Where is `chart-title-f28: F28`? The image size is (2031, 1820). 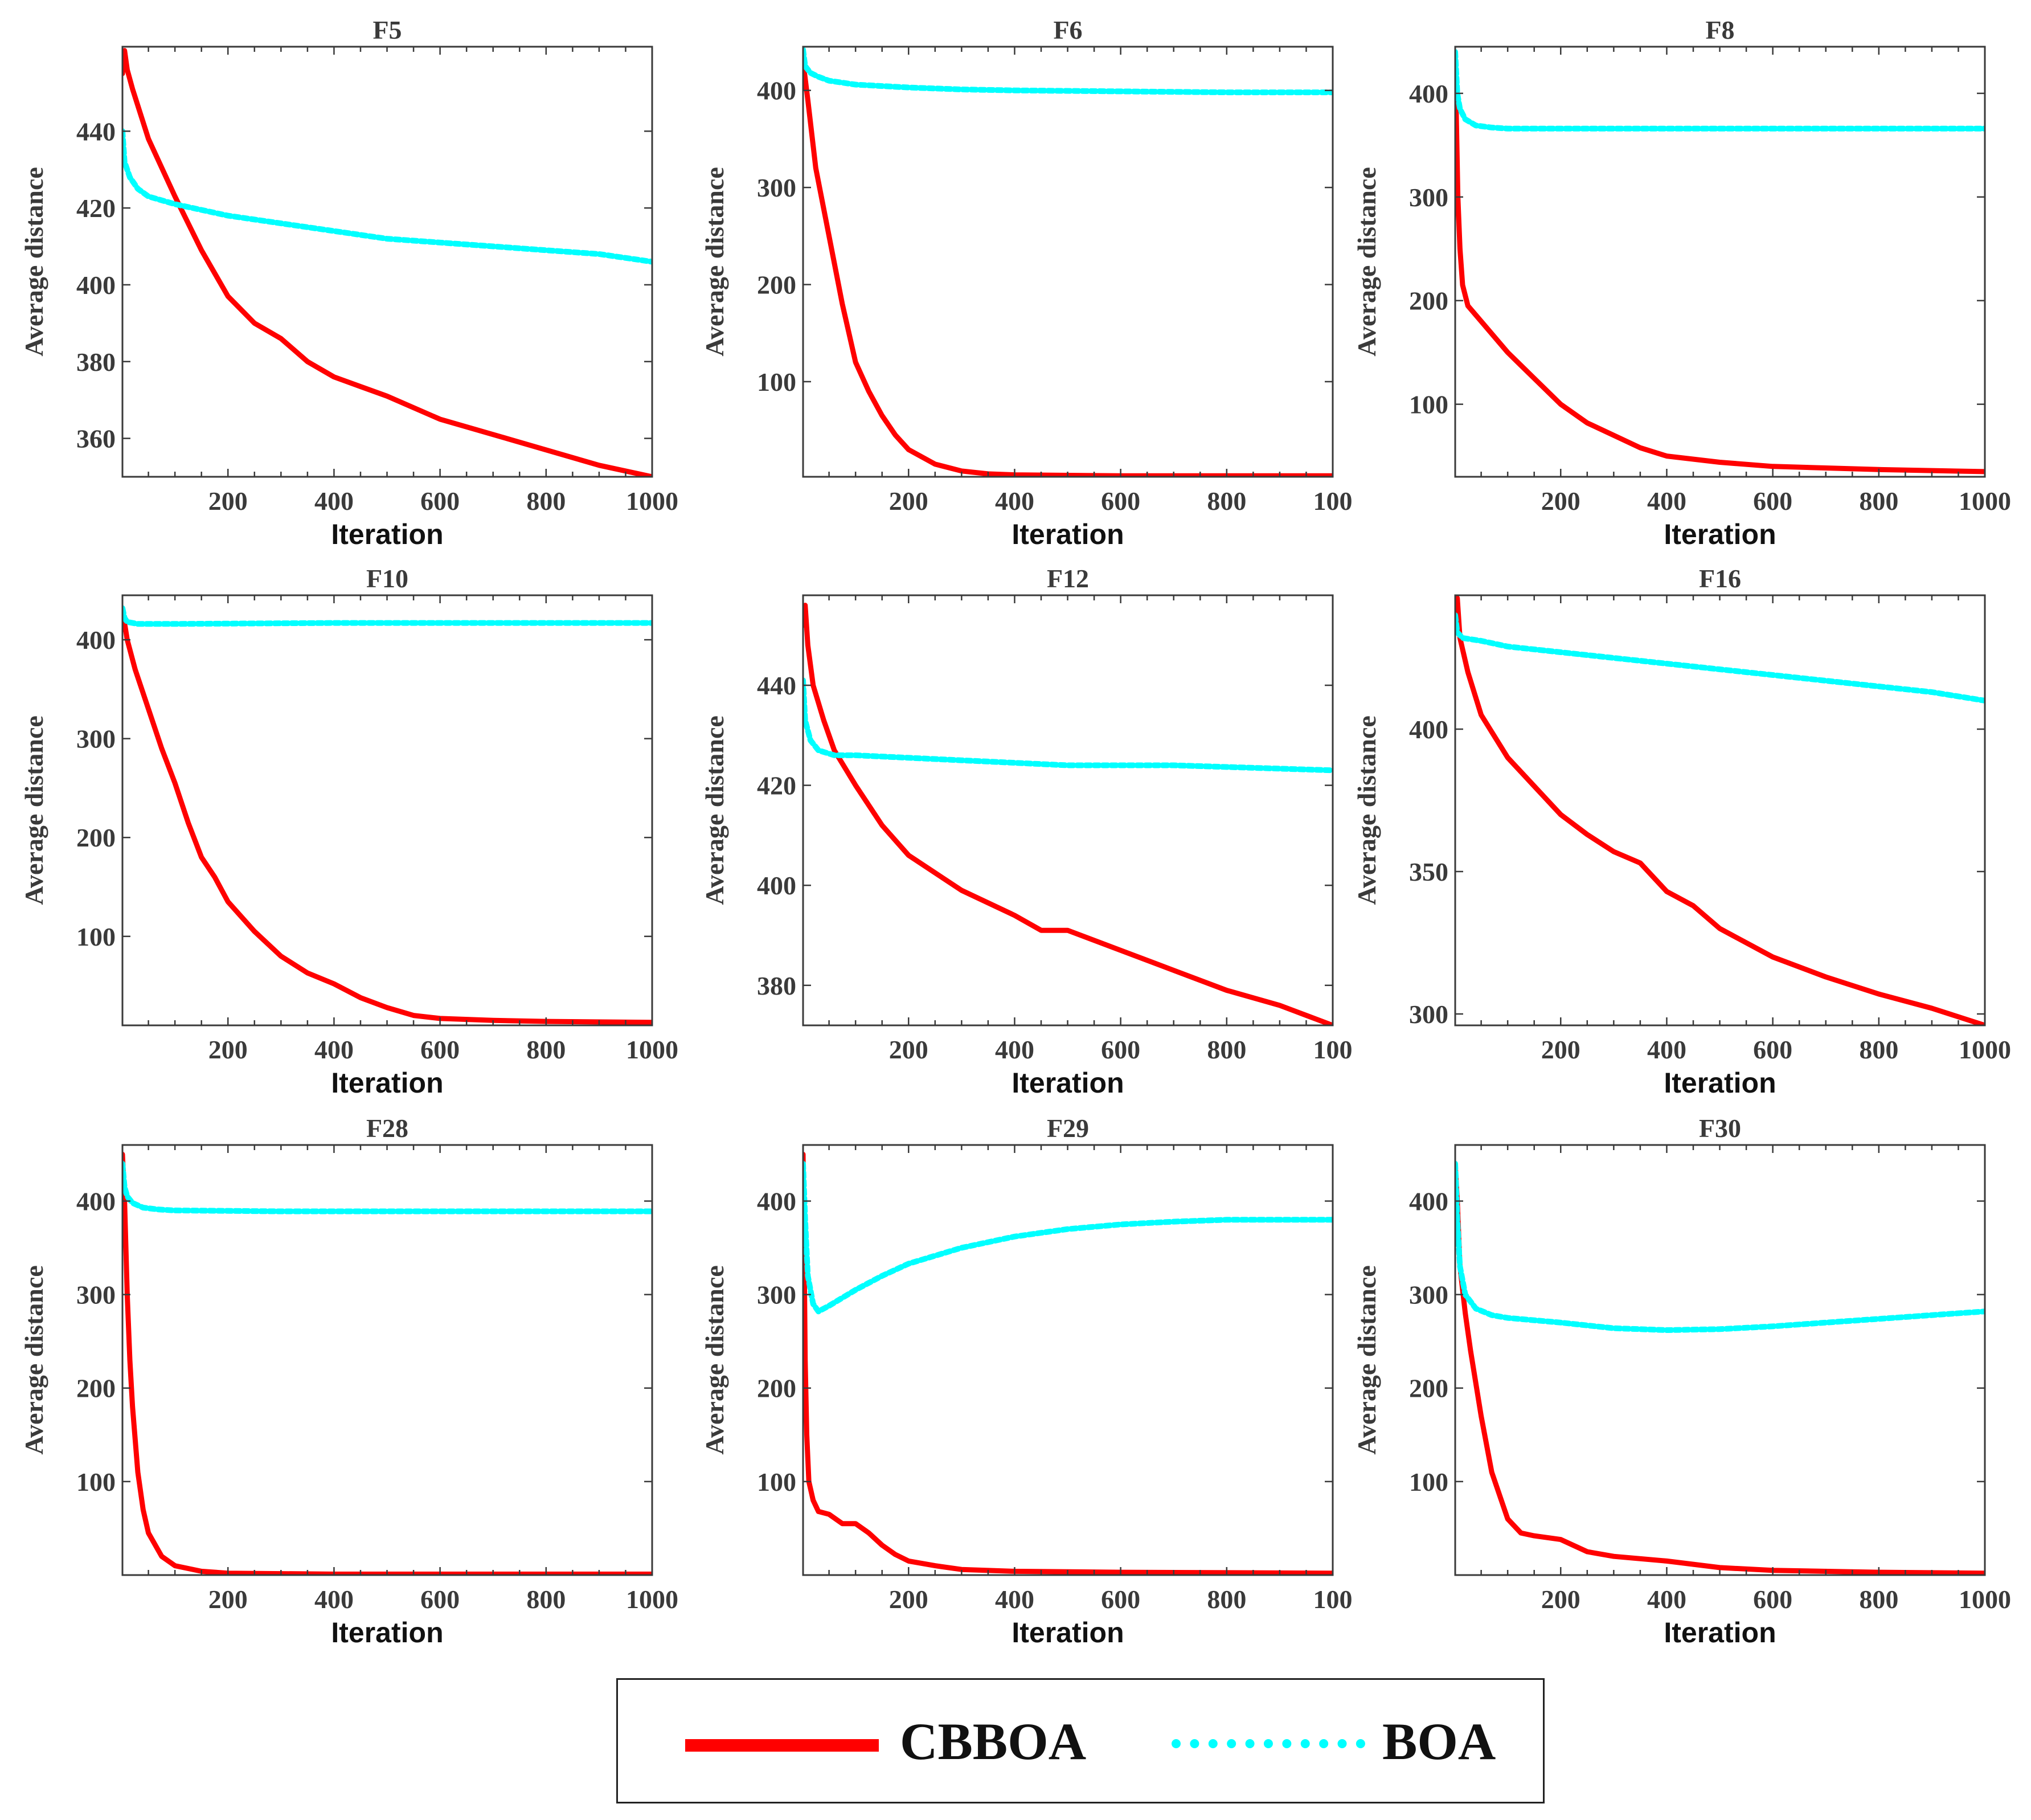 chart-title-f28: F28 is located at coordinates (387, 1128).